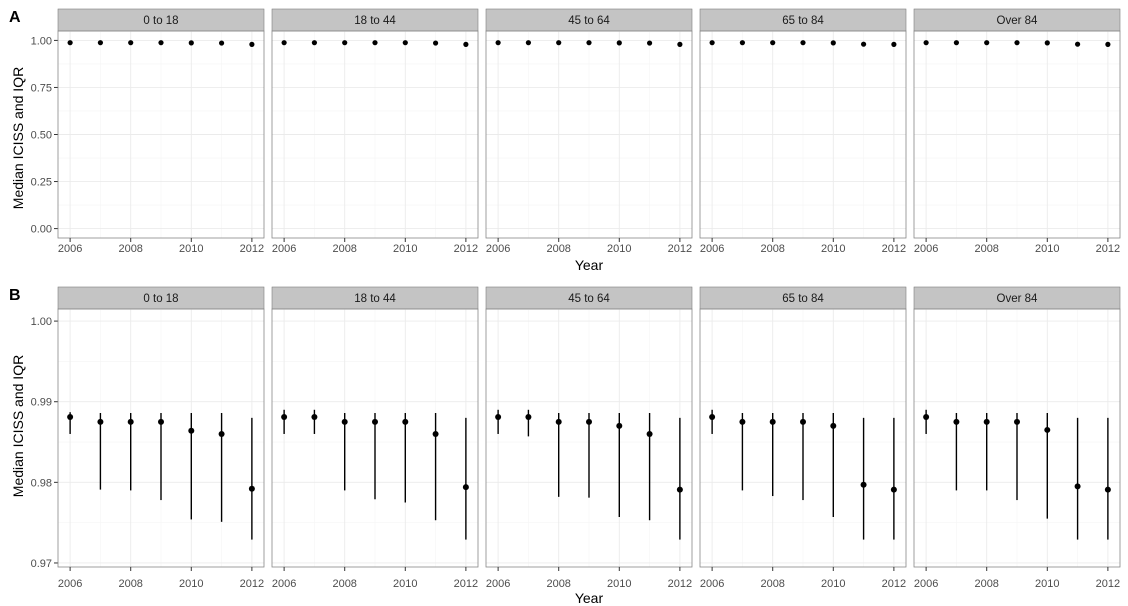 This screenshot has width=1128, height=606. What do you see at coordinates (191, 584) in the screenshot?
I see `x-tick-label-b-1-2: 2010` at bounding box center [191, 584].